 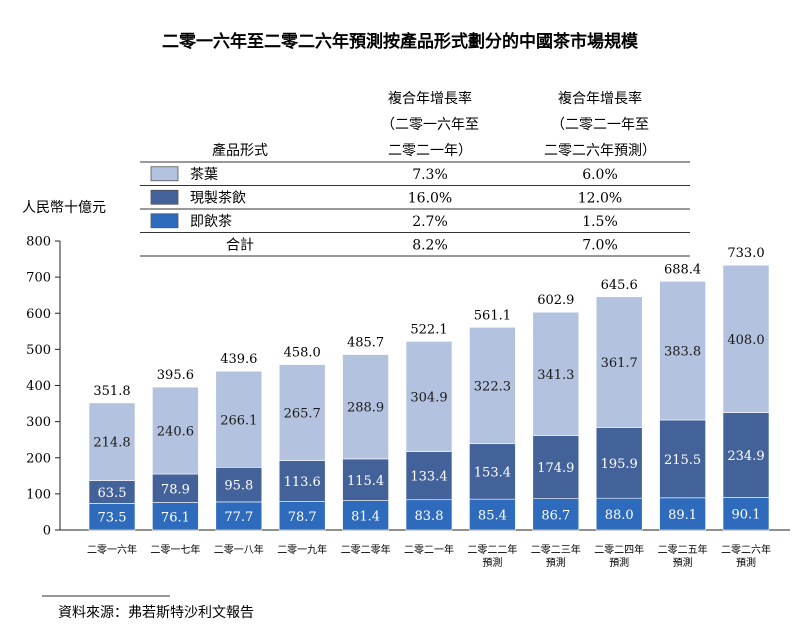 I want to click on source-note: 資料來源：弗若斯特沙利文報告, so click(x=156, y=613).